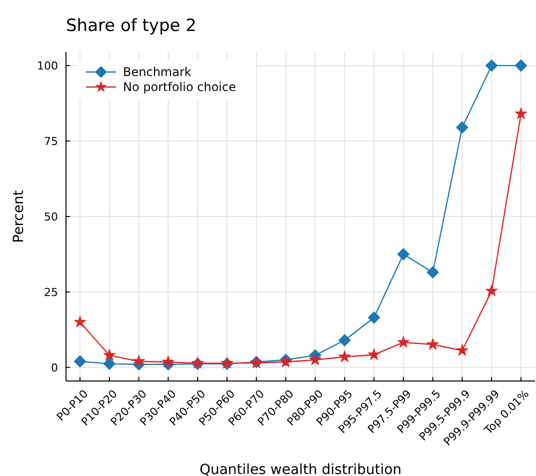 This screenshot has height=476, width=536. What do you see at coordinates (51, 217) in the screenshot?
I see `y-tick-label: 50` at bounding box center [51, 217].